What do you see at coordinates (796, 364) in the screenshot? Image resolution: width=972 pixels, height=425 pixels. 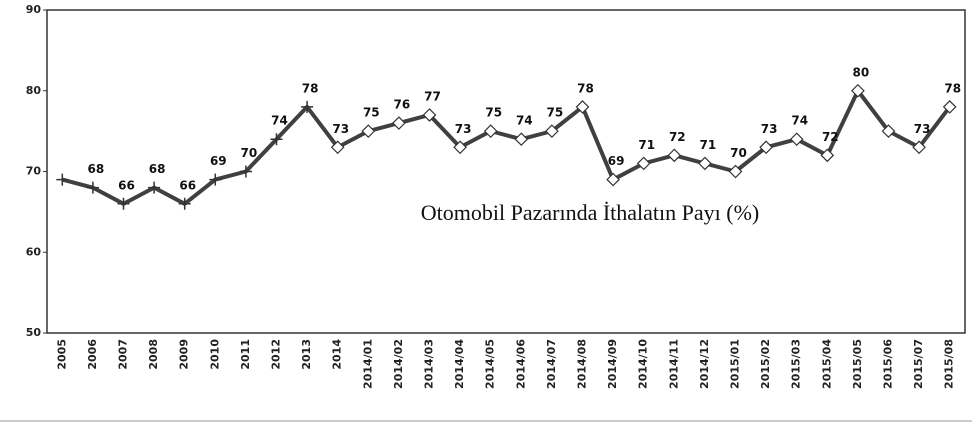 I see `x-tick-label: 2015/03` at bounding box center [796, 364].